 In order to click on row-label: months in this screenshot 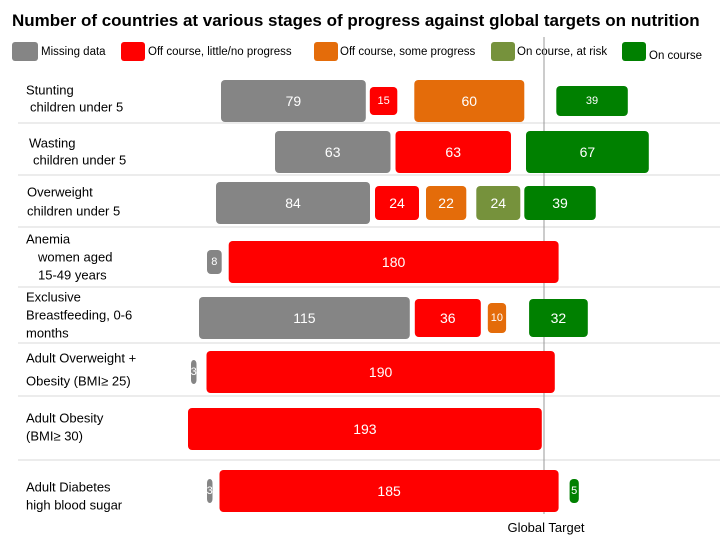, I will do `click(47, 333)`.